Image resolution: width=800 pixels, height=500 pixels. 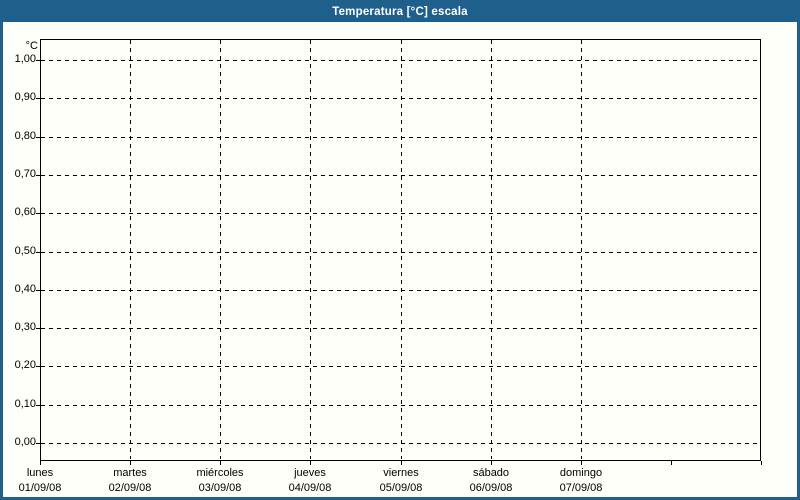 What do you see at coordinates (25, 174) in the screenshot?
I see `y-tick-label: 0,70` at bounding box center [25, 174].